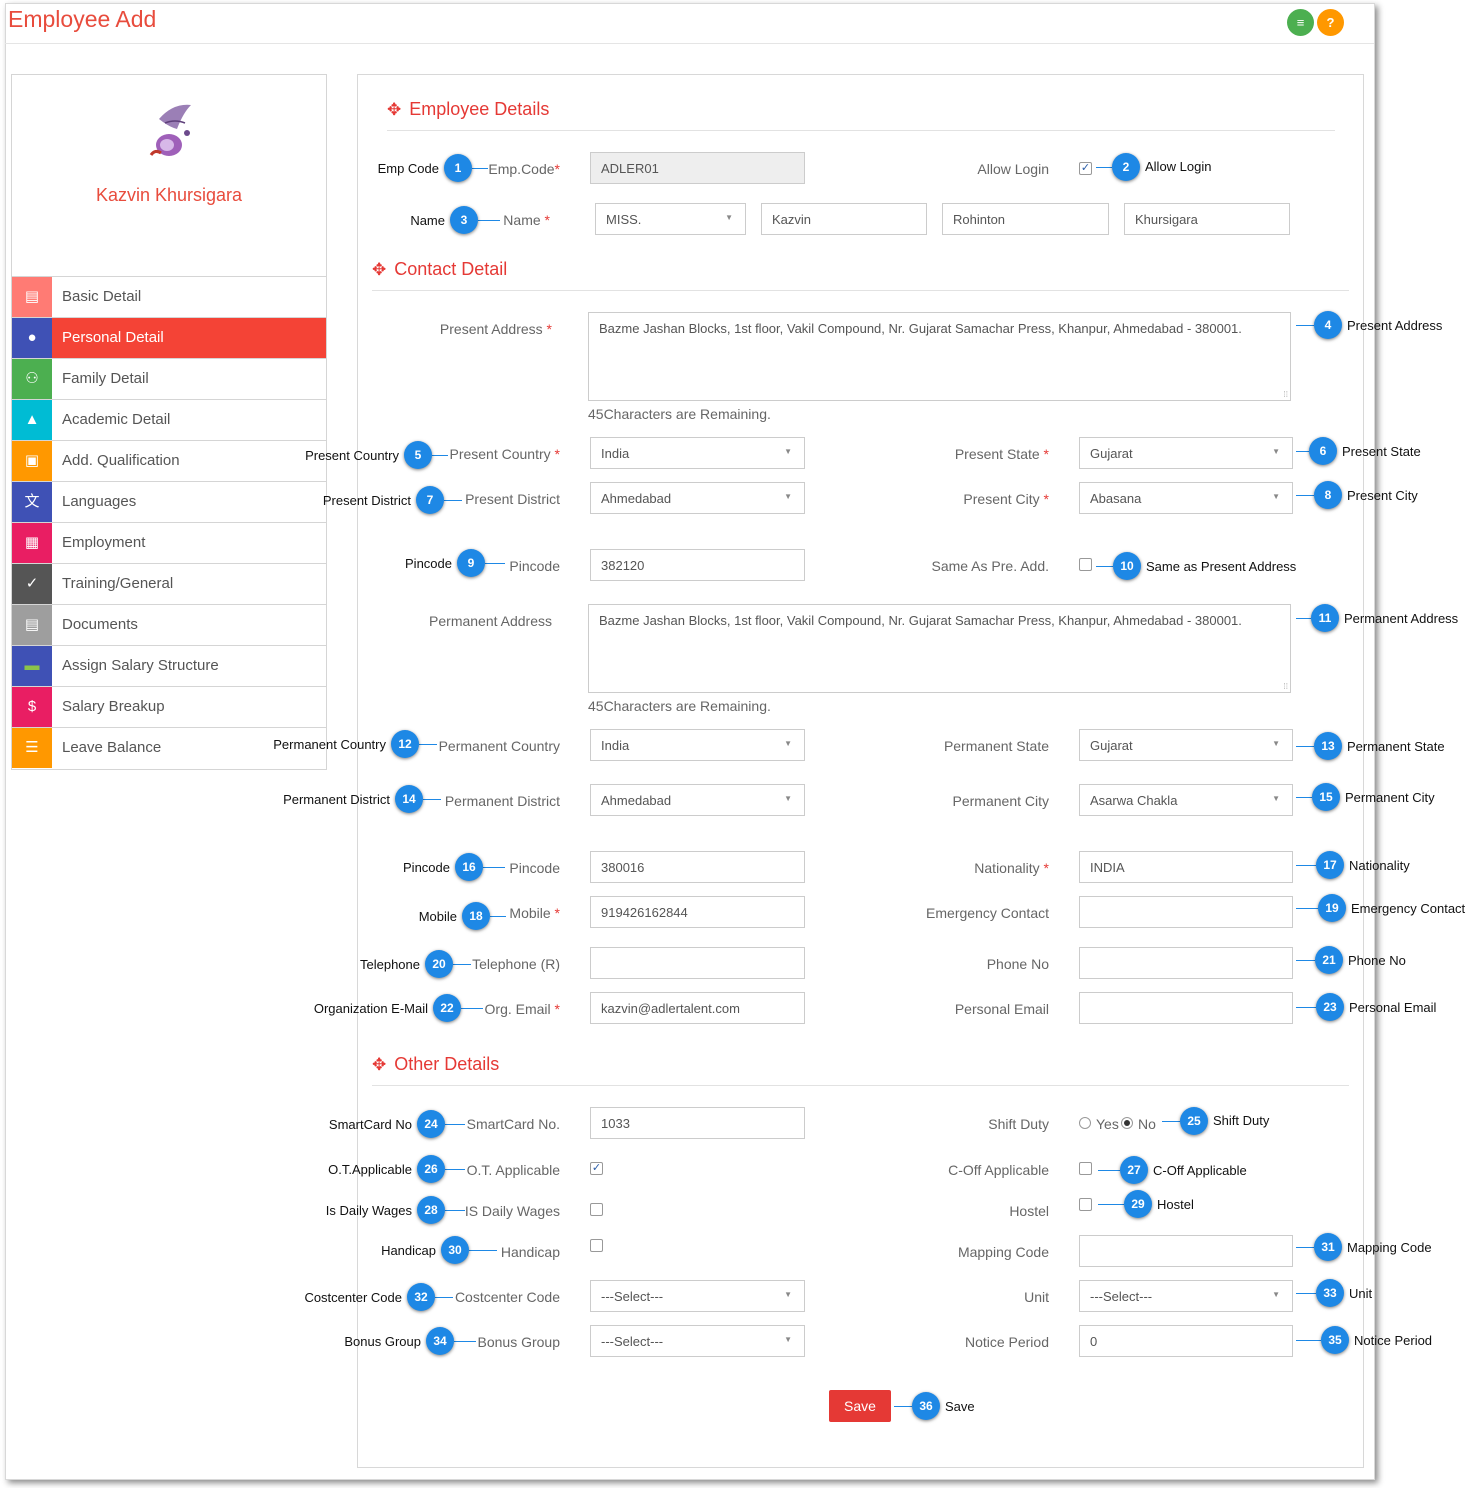 The image size is (1482, 1488). Describe the element at coordinates (169, 707) in the screenshot. I see `sidebar-item-salary-breakup: $ Salary Breakup` at that location.